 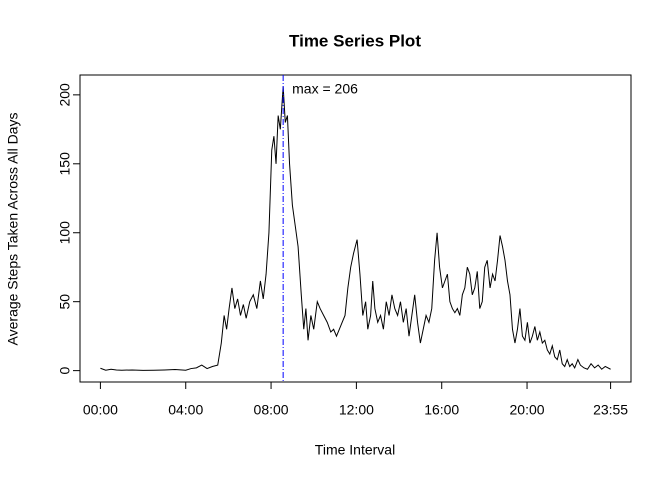 What do you see at coordinates (271, 410) in the screenshot?
I see `x-tick-label: 08:00` at bounding box center [271, 410].